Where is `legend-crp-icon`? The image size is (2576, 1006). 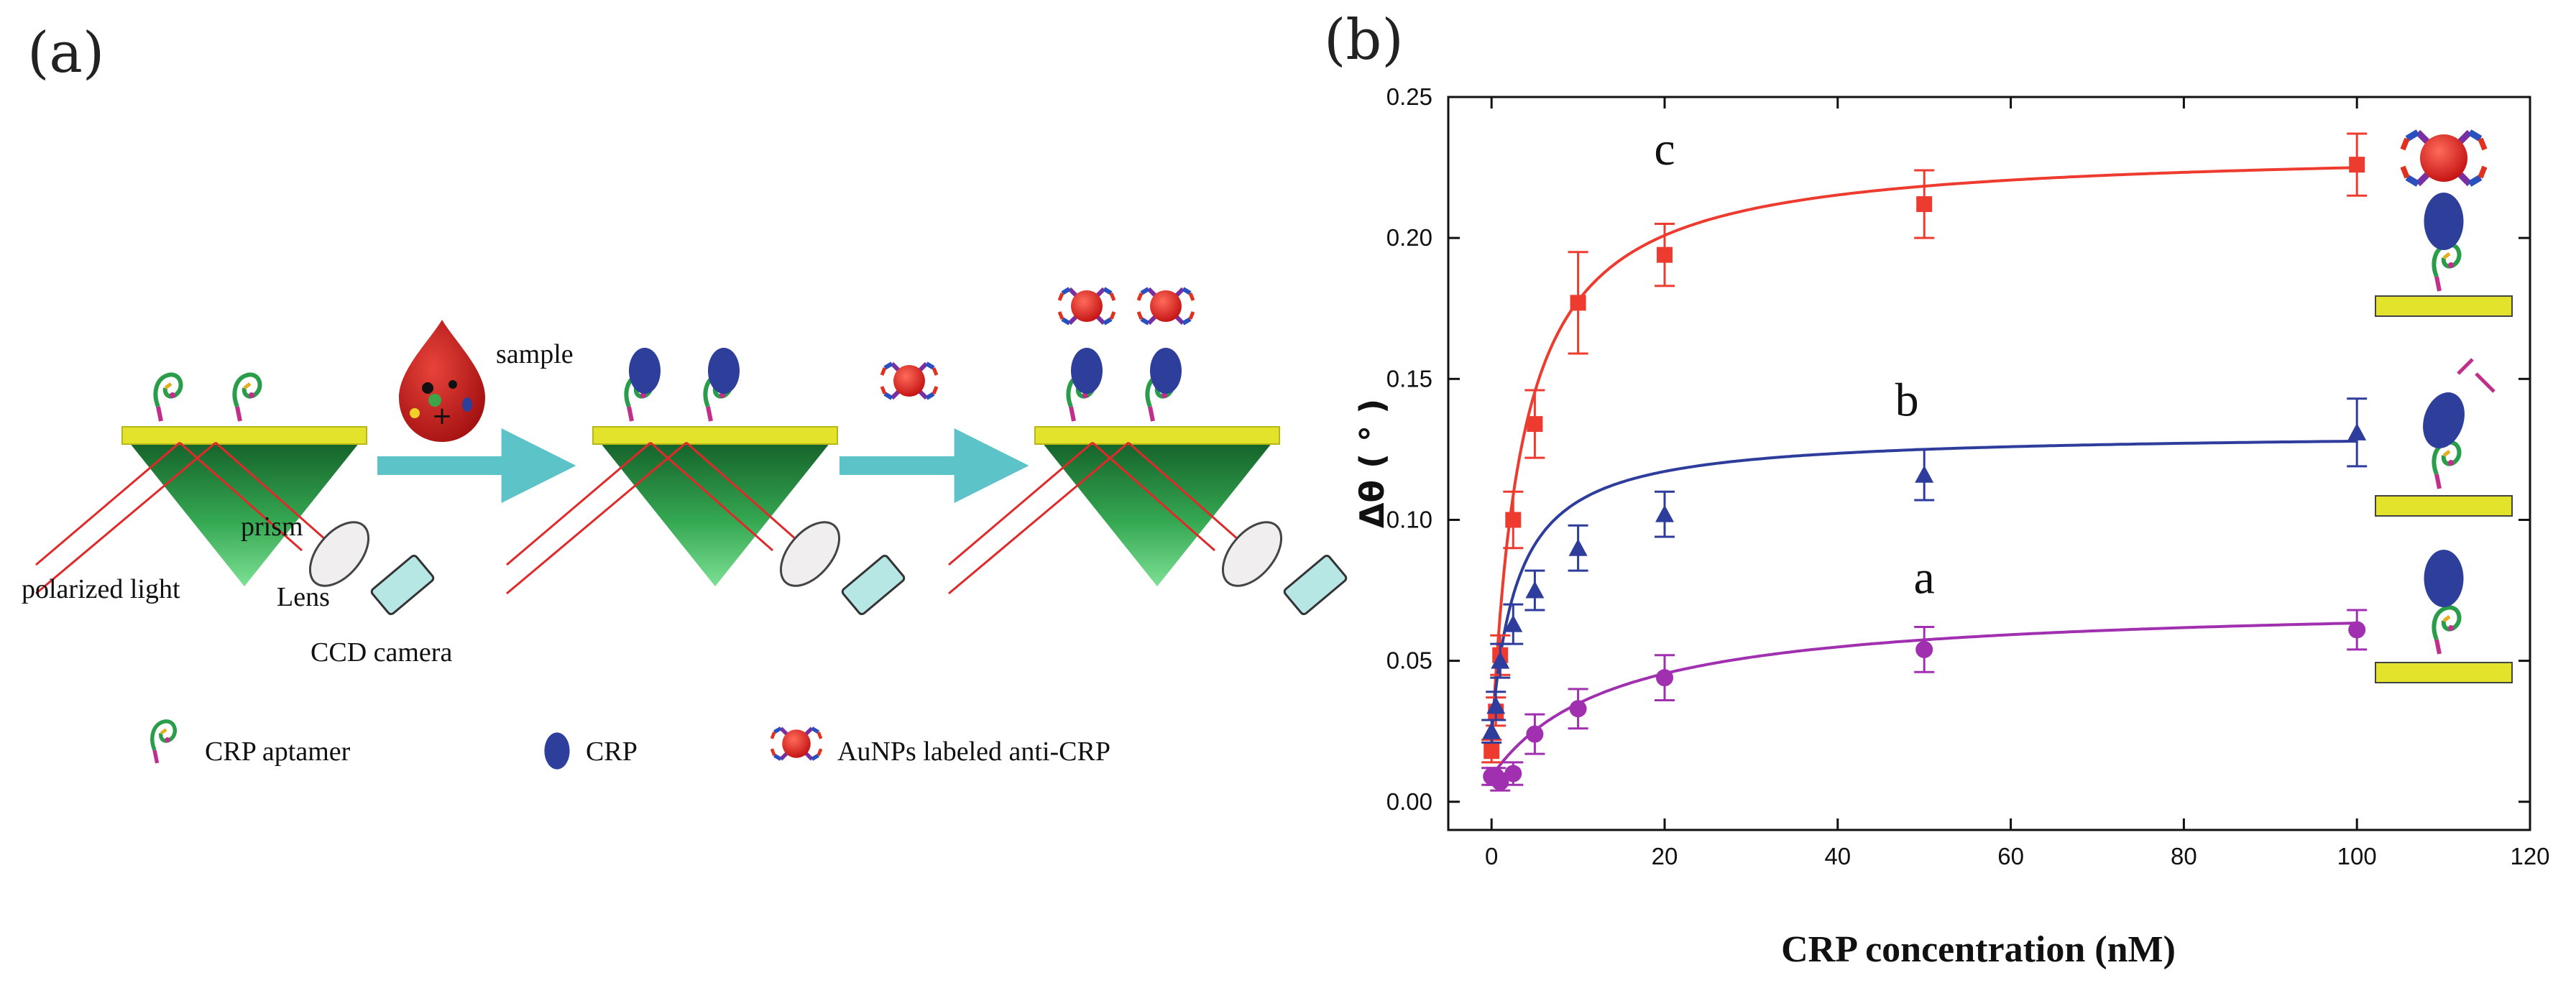 legend-crp-icon is located at coordinates (557, 751).